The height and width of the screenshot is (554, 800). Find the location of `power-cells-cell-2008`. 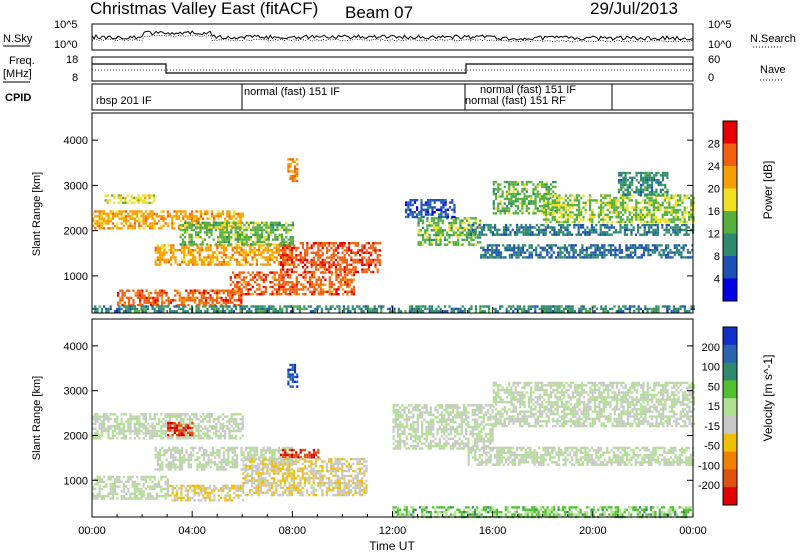

power-cells-cell-2008 is located at coordinates (232, 295).